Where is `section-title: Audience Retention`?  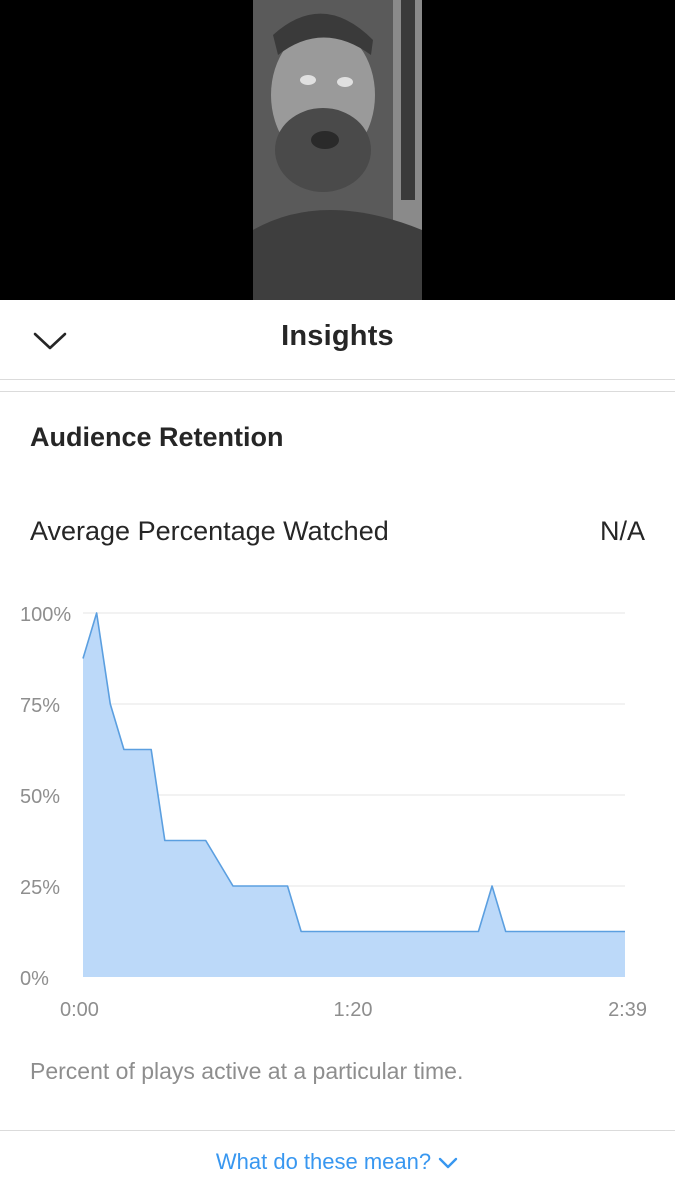
section-title: Audience Retention is located at coordinates (157, 437).